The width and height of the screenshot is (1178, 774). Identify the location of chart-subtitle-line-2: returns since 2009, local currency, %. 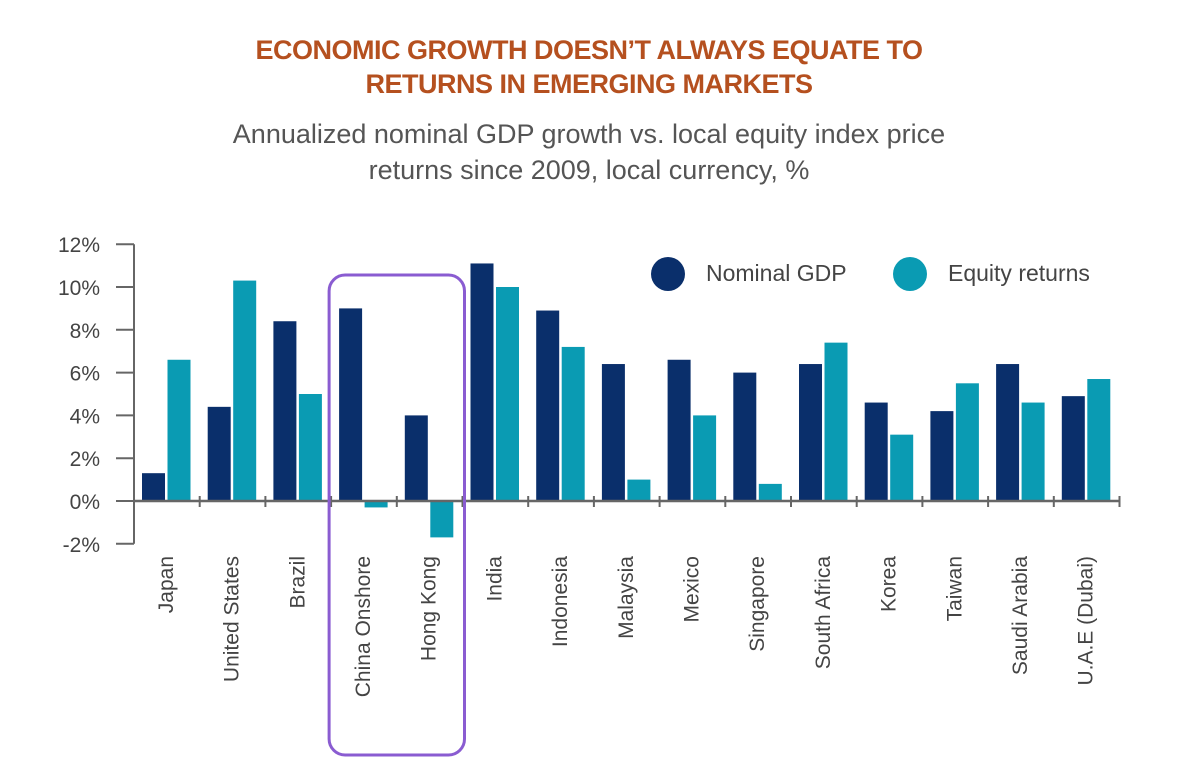
(589, 170).